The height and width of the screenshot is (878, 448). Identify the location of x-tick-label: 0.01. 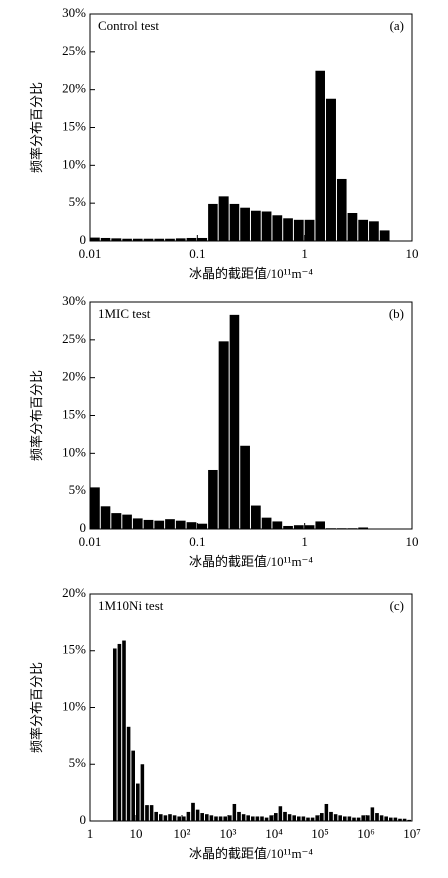
(90, 541).